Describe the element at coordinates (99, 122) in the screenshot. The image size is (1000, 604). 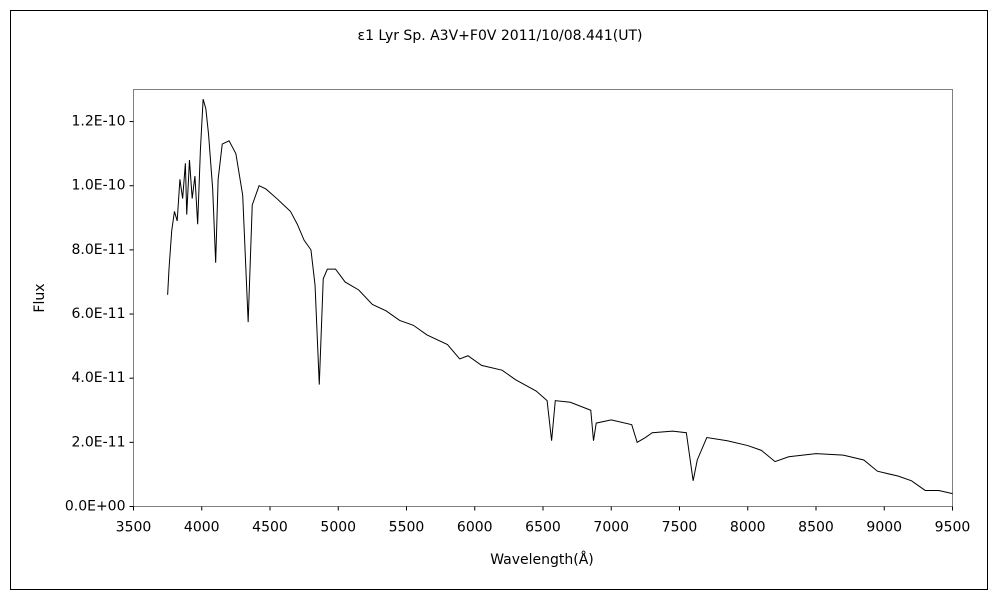
I see `y-tick-label: 1.2E-10` at that location.